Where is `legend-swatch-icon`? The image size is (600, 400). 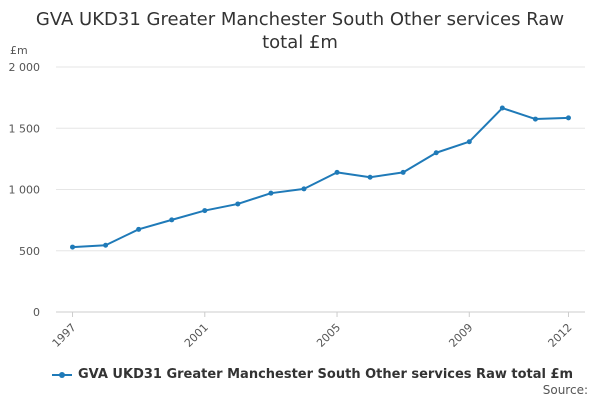
legend-swatch-icon is located at coordinates (62, 375).